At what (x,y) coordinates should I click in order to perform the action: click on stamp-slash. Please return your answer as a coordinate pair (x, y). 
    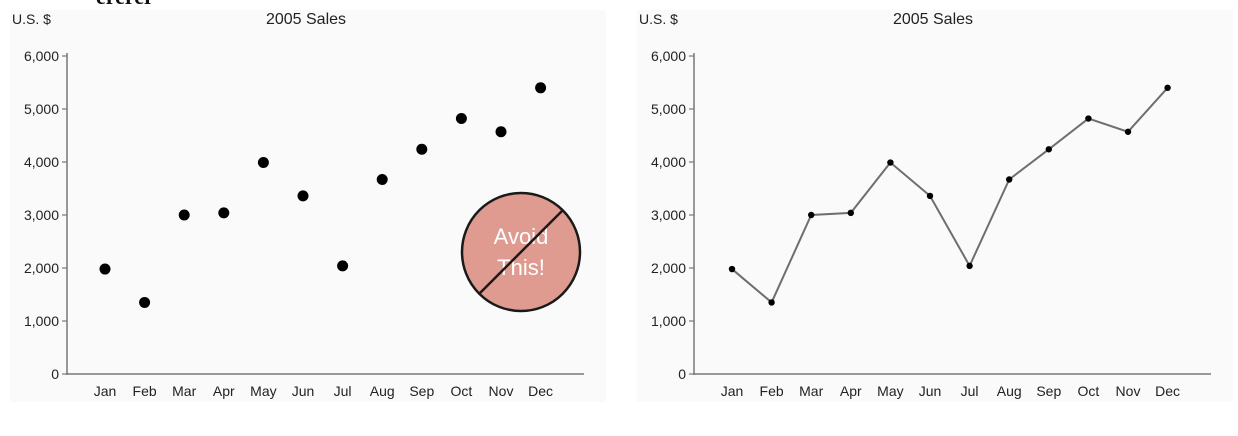
    Looking at the image, I should click on (521, 252).